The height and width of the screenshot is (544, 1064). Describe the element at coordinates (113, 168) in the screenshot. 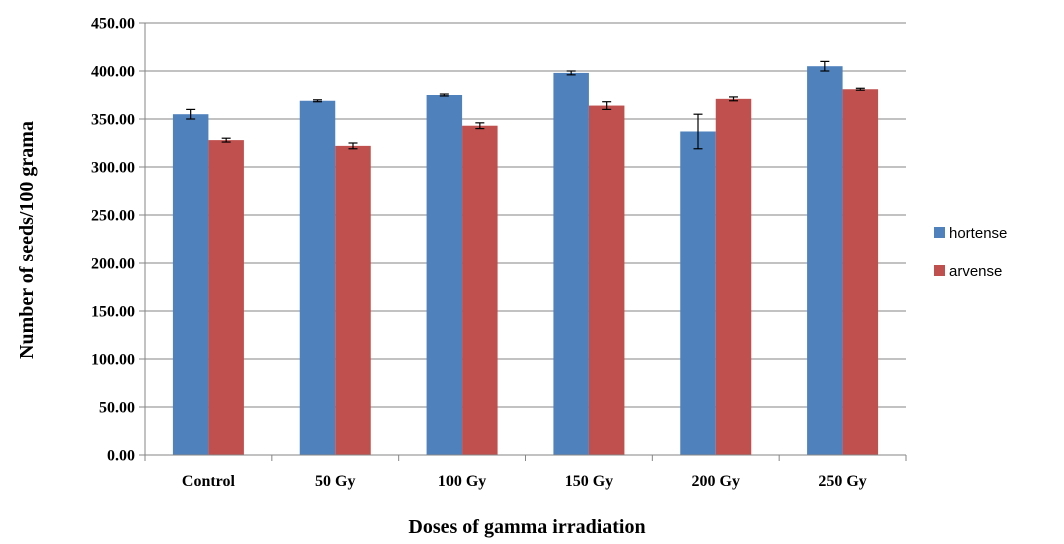

I see `y-tick-label: 300.00` at that location.